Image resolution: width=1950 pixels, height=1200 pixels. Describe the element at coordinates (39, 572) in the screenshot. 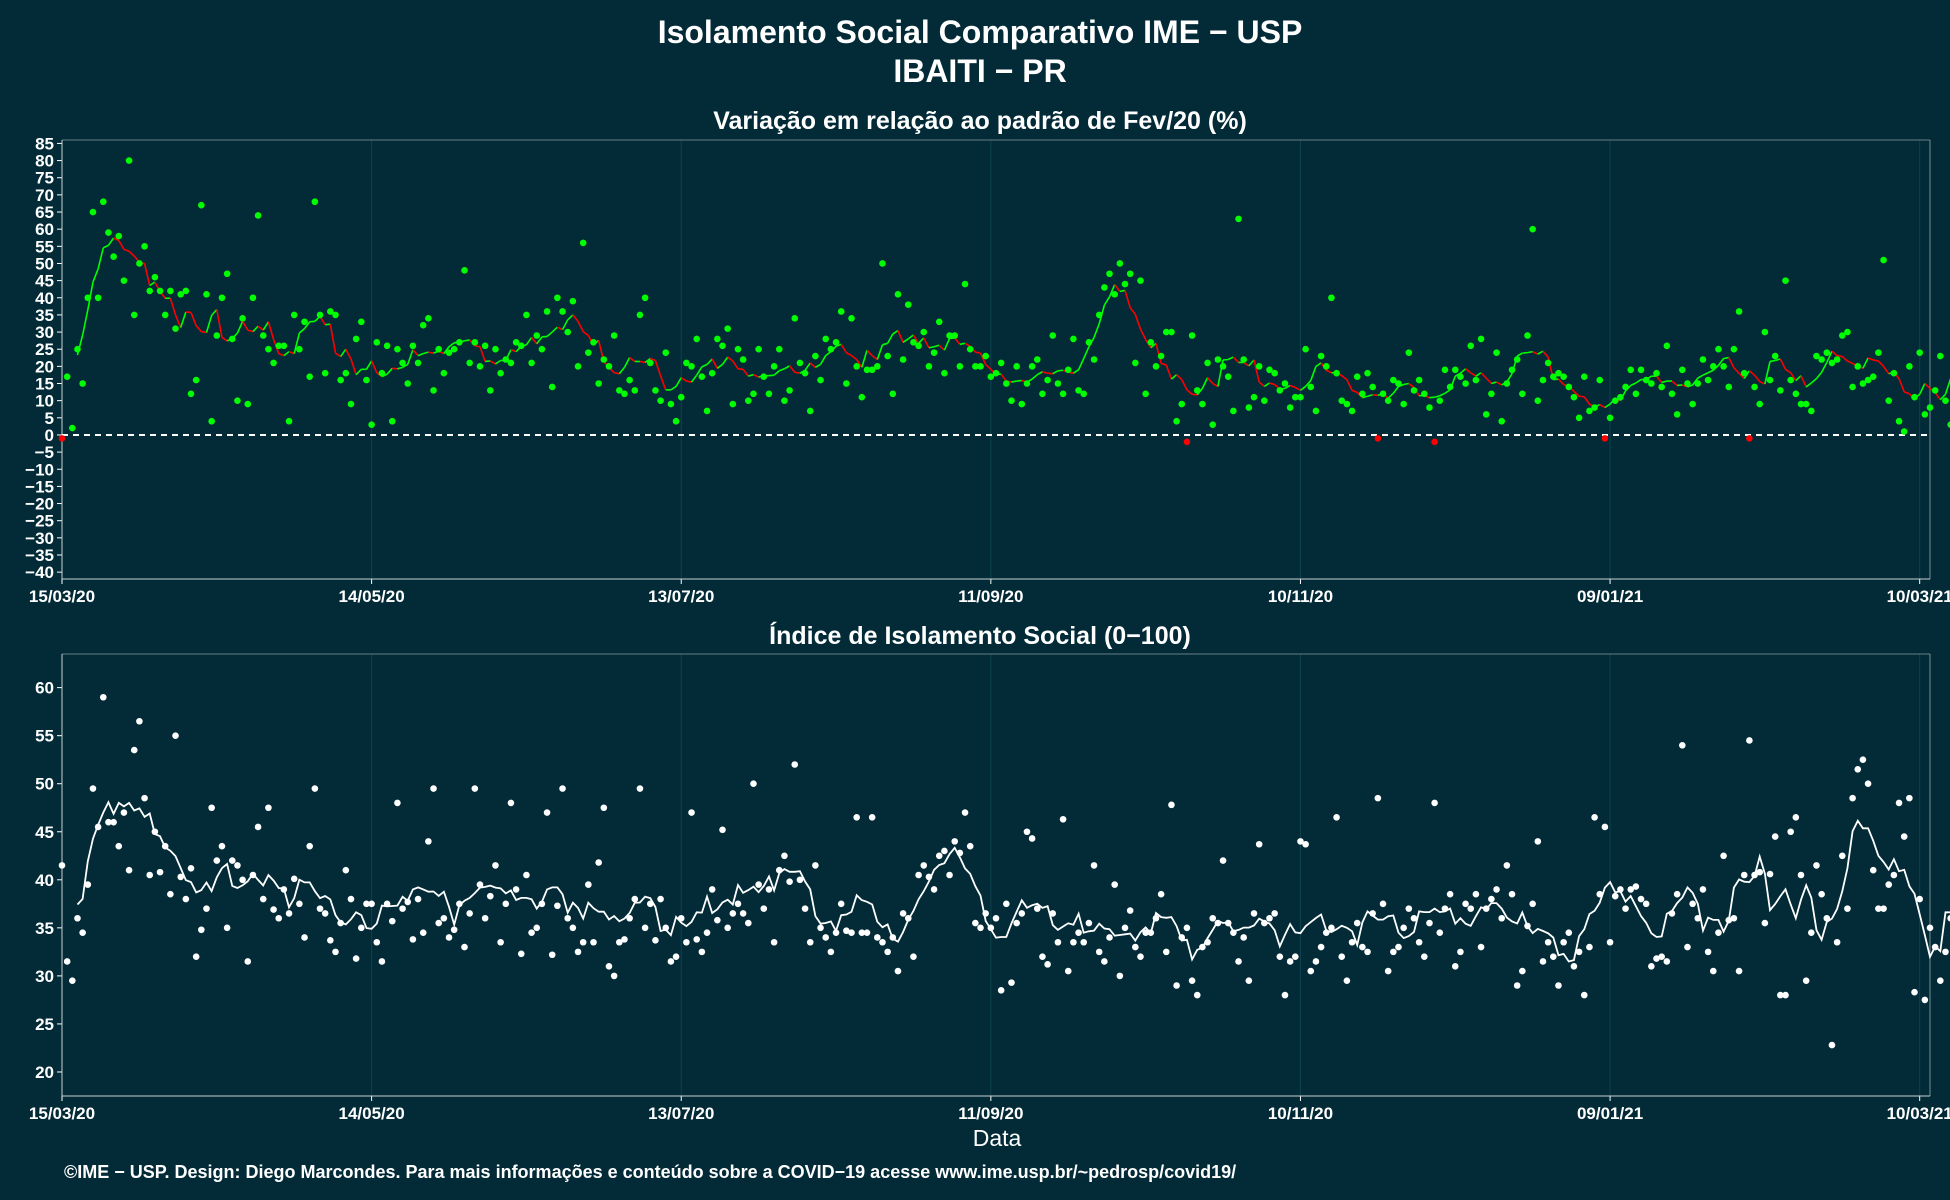

I see `y-tick-label: −40` at that location.